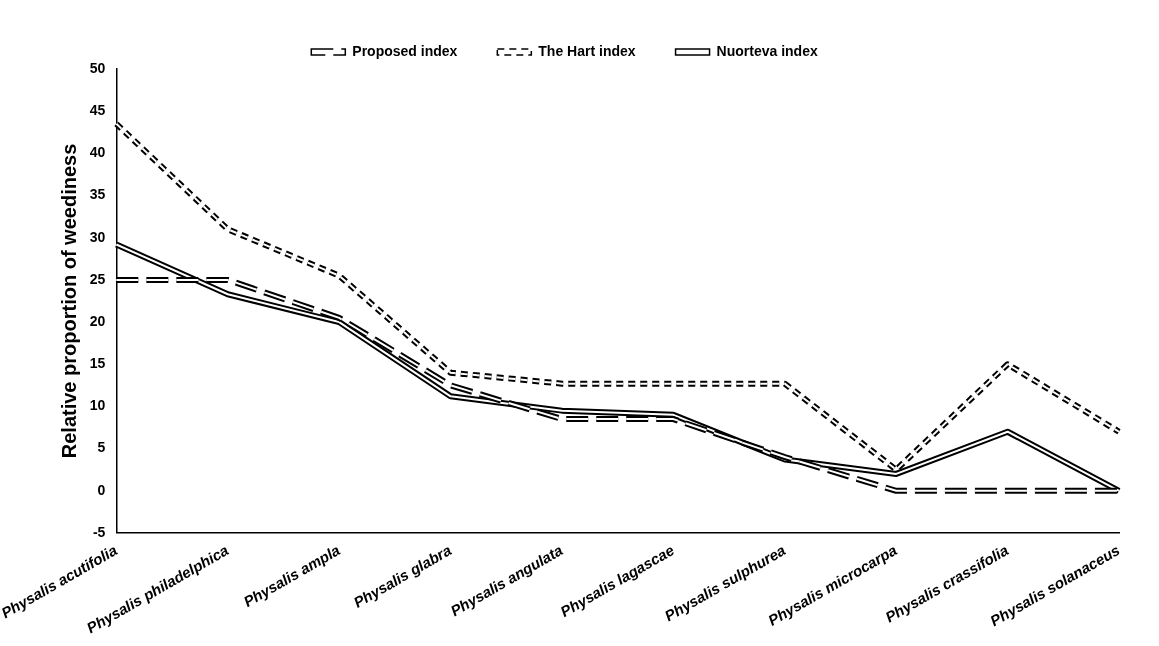  Describe the element at coordinates (97, 194) in the screenshot. I see `y-tick-label: 35` at that location.